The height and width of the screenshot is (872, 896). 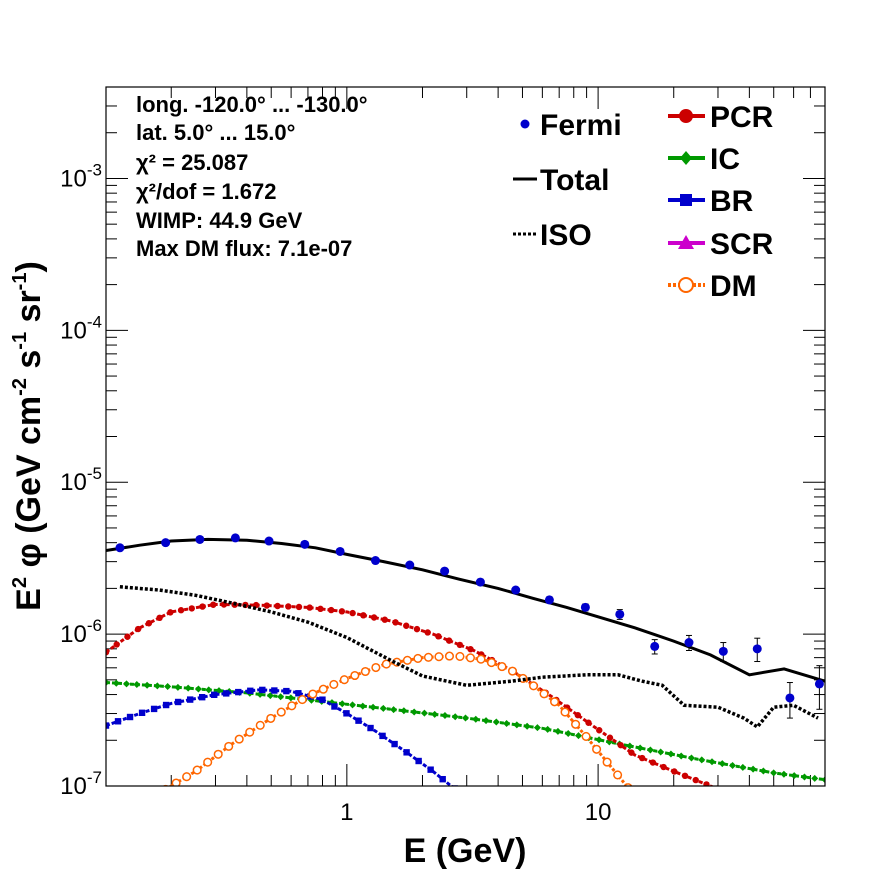 I want to click on y-tick-label: 10⁻³, so click(x=81, y=176).